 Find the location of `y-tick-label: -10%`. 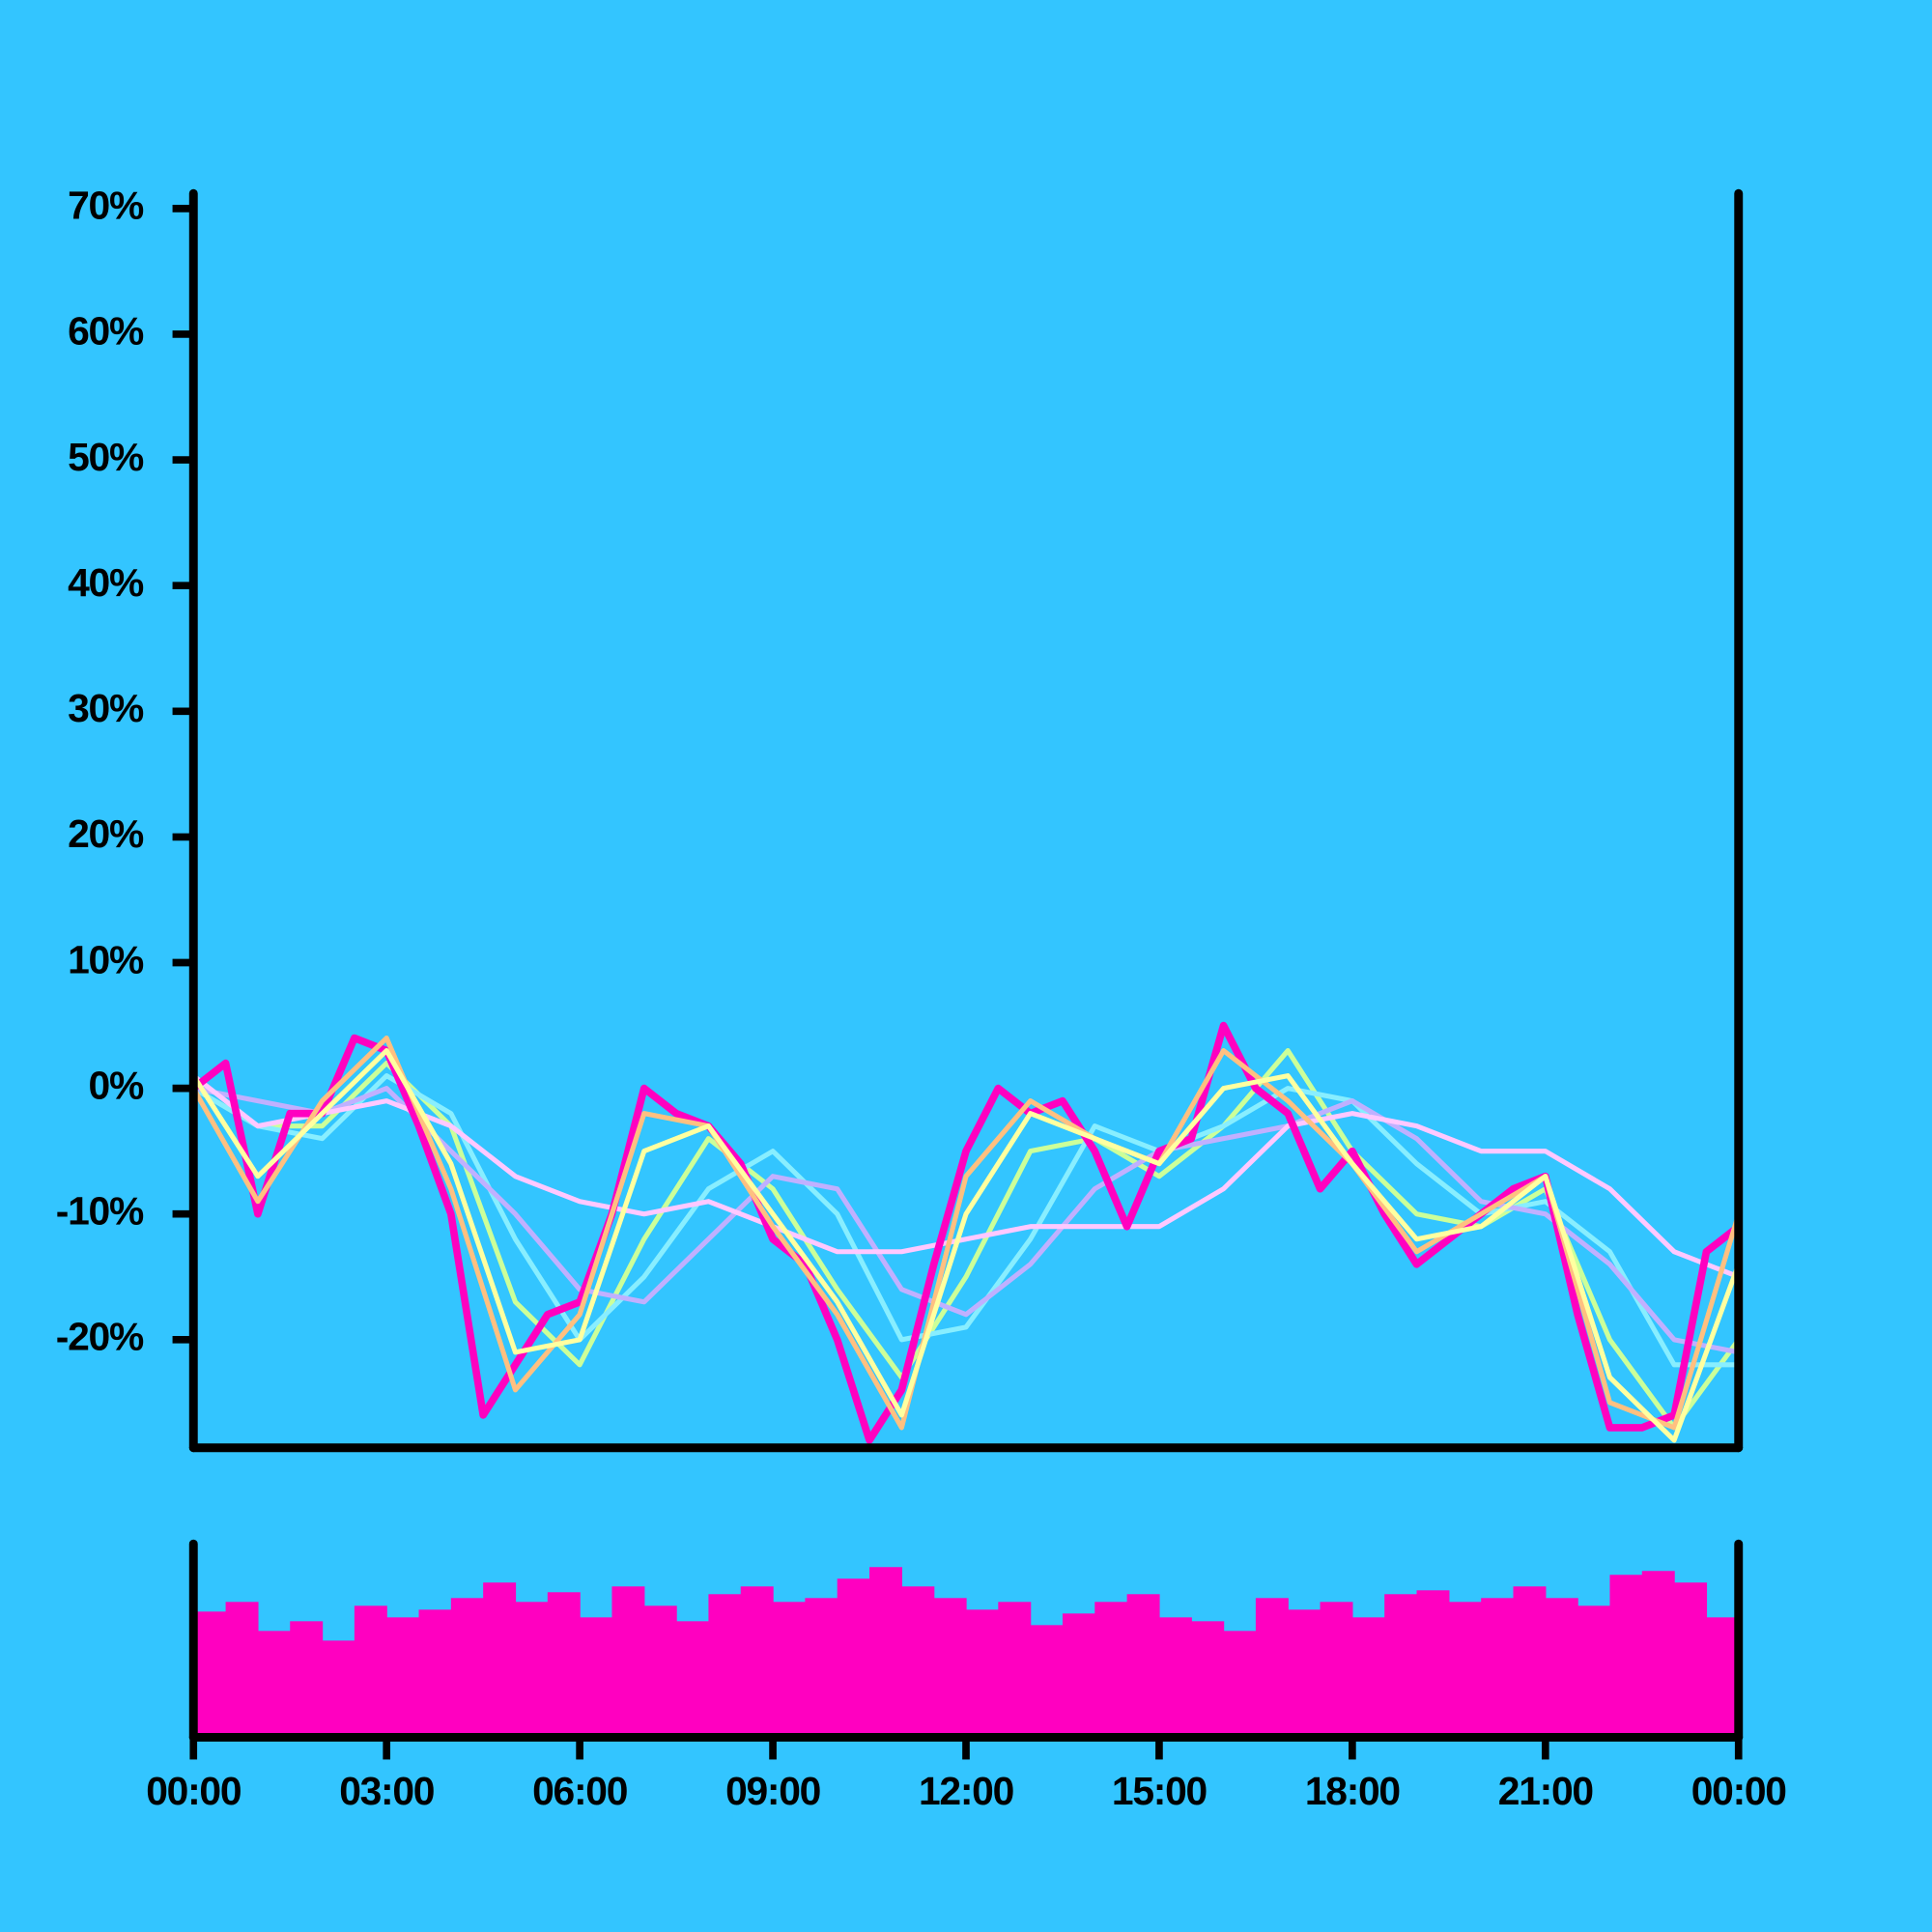

y-tick-label: -10% is located at coordinates (100, 1211).